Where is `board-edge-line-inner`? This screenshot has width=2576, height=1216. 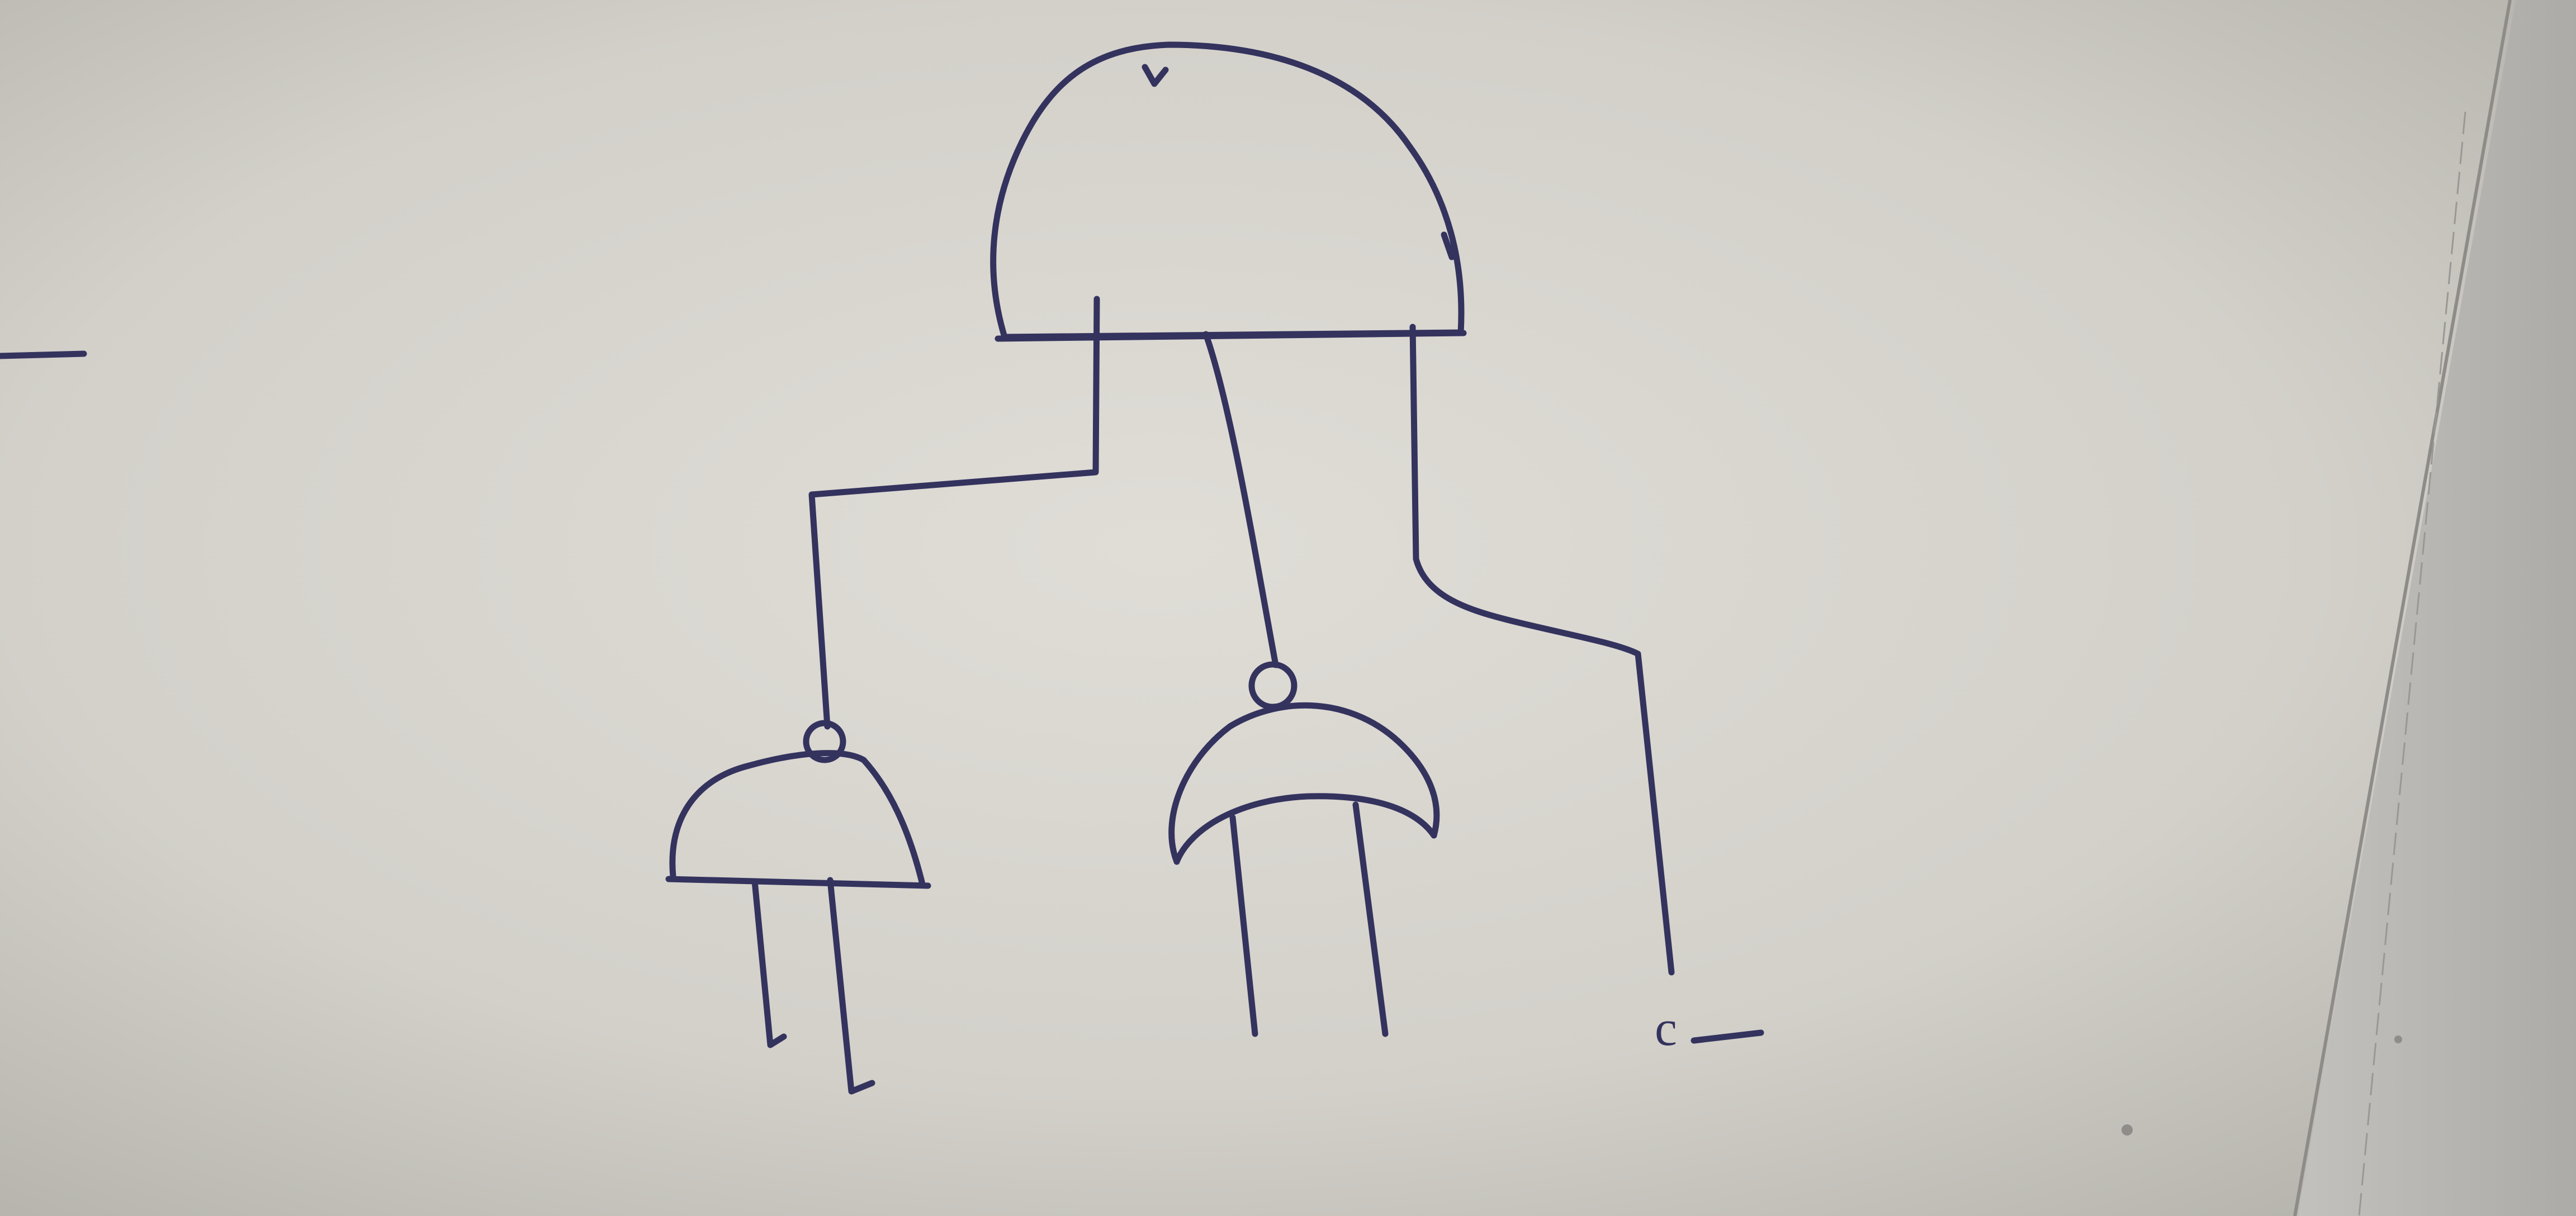 board-edge-line-inner is located at coordinates (2412, 663).